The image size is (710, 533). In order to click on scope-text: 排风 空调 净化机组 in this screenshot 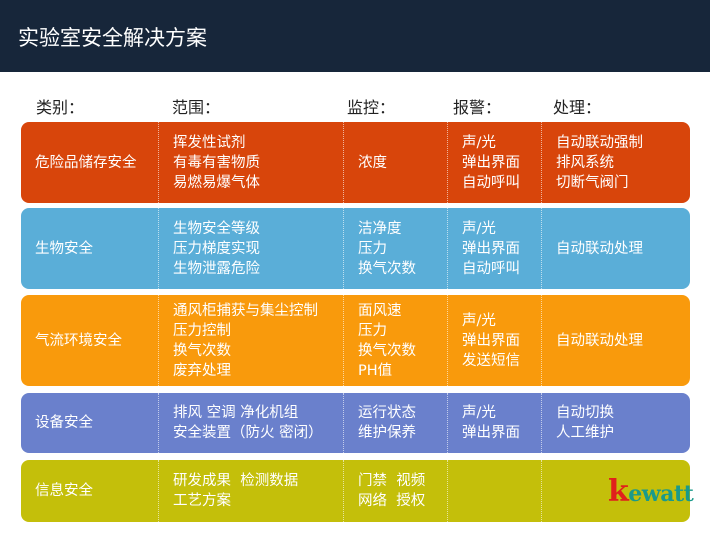, I will do `click(236, 413)`.